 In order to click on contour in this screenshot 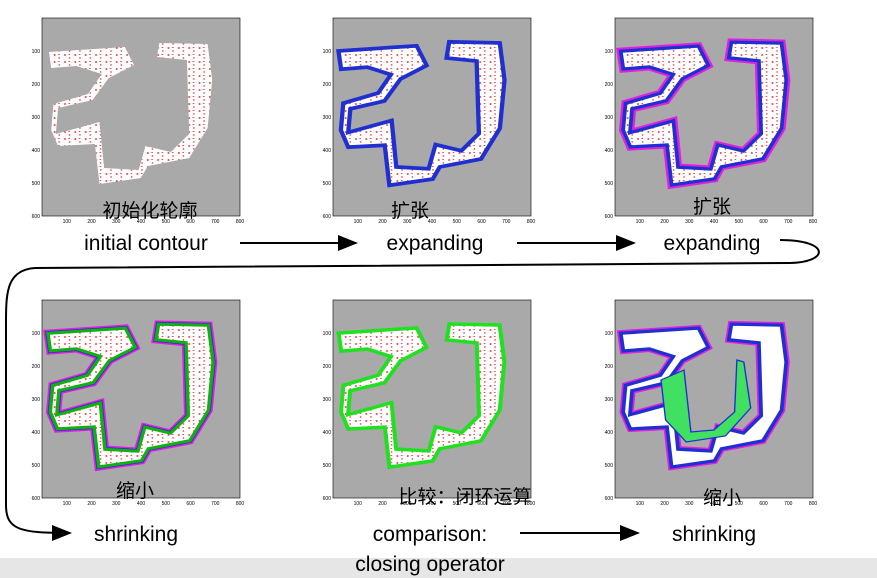, I will do `click(703, 395)`.